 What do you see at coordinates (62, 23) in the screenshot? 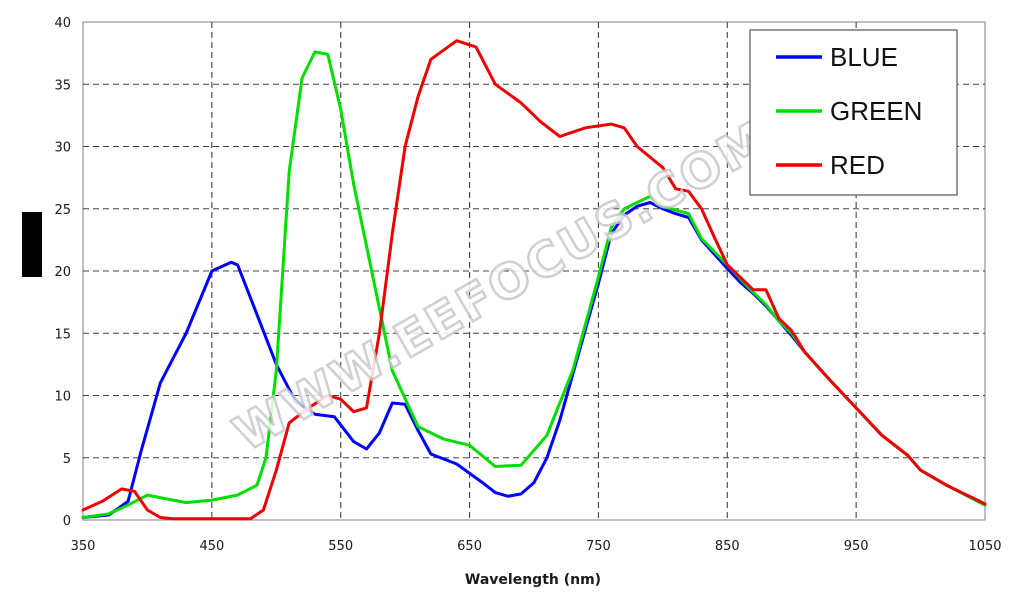
I see `y-tick-label: 40` at bounding box center [62, 23].